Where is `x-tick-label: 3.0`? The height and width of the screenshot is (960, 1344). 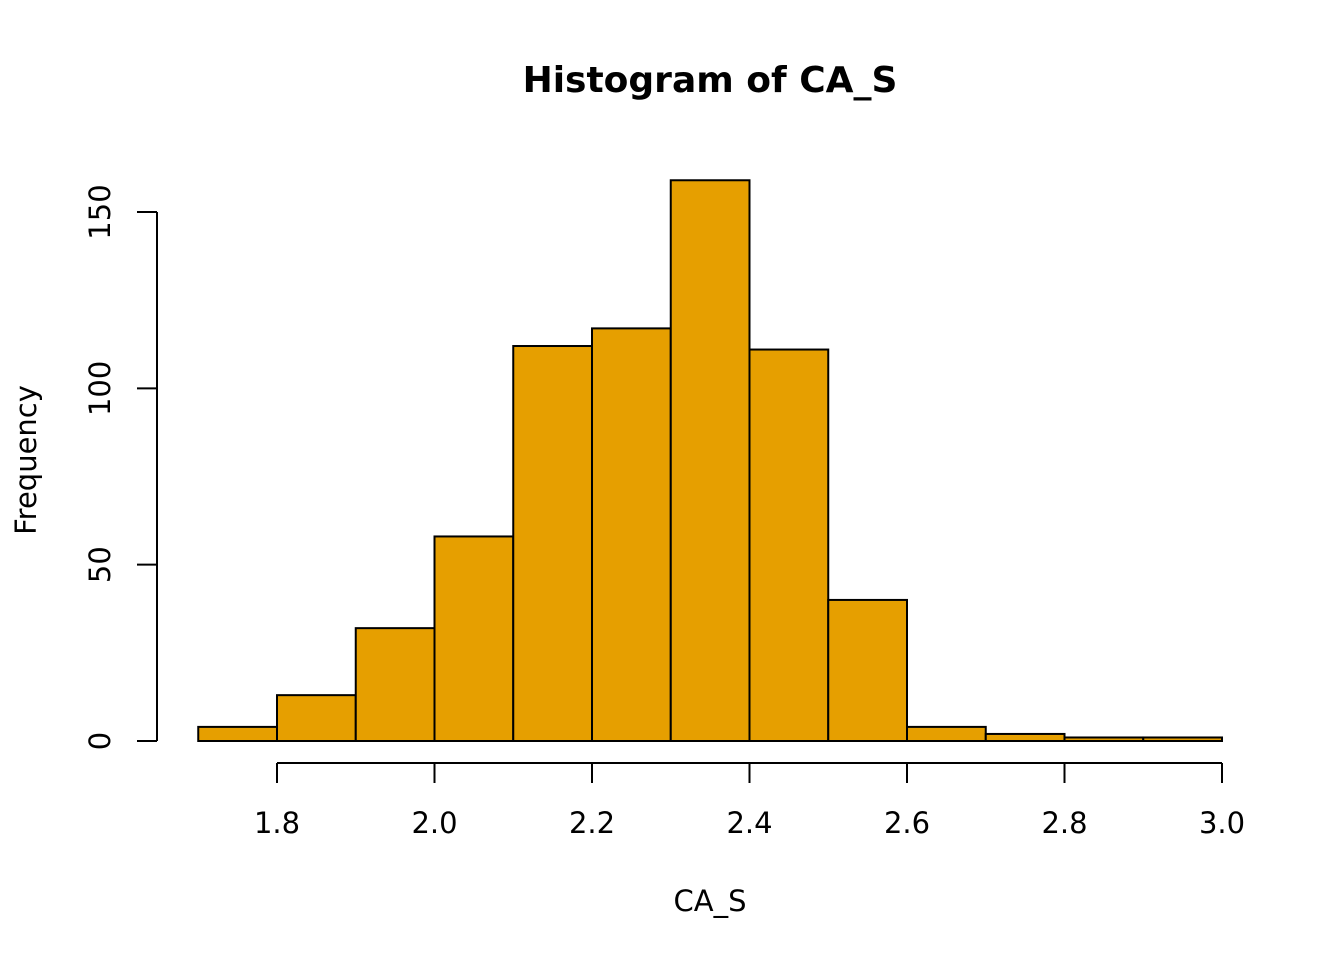
x-tick-label: 3.0 is located at coordinates (1222, 823).